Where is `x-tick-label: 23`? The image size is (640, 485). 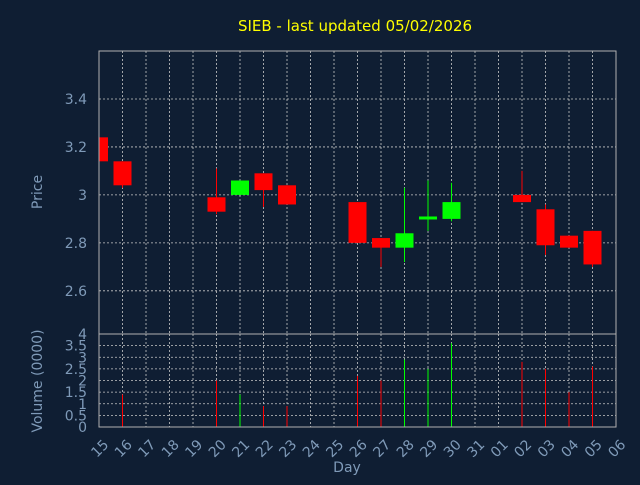
x-tick-label: 23 is located at coordinates (288, 449).